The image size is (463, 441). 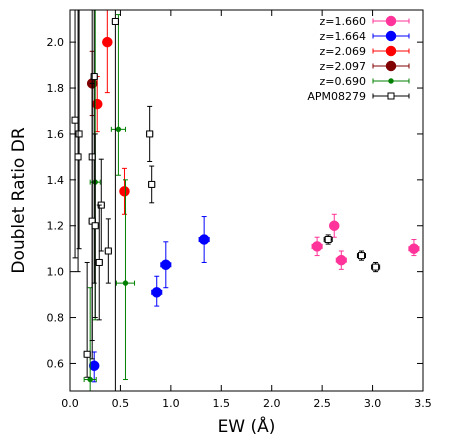 What do you see at coordinates (56, 180) in the screenshot?
I see `y-tick-label: 1.4` at bounding box center [56, 180].